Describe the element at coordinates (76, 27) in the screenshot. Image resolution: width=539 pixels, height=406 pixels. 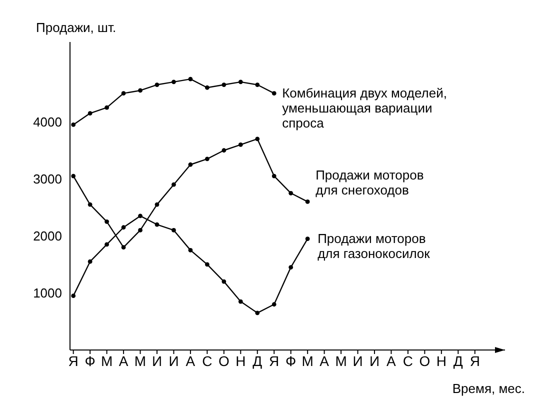
I see `y-axis-title: Продажи, шт.` at that location.